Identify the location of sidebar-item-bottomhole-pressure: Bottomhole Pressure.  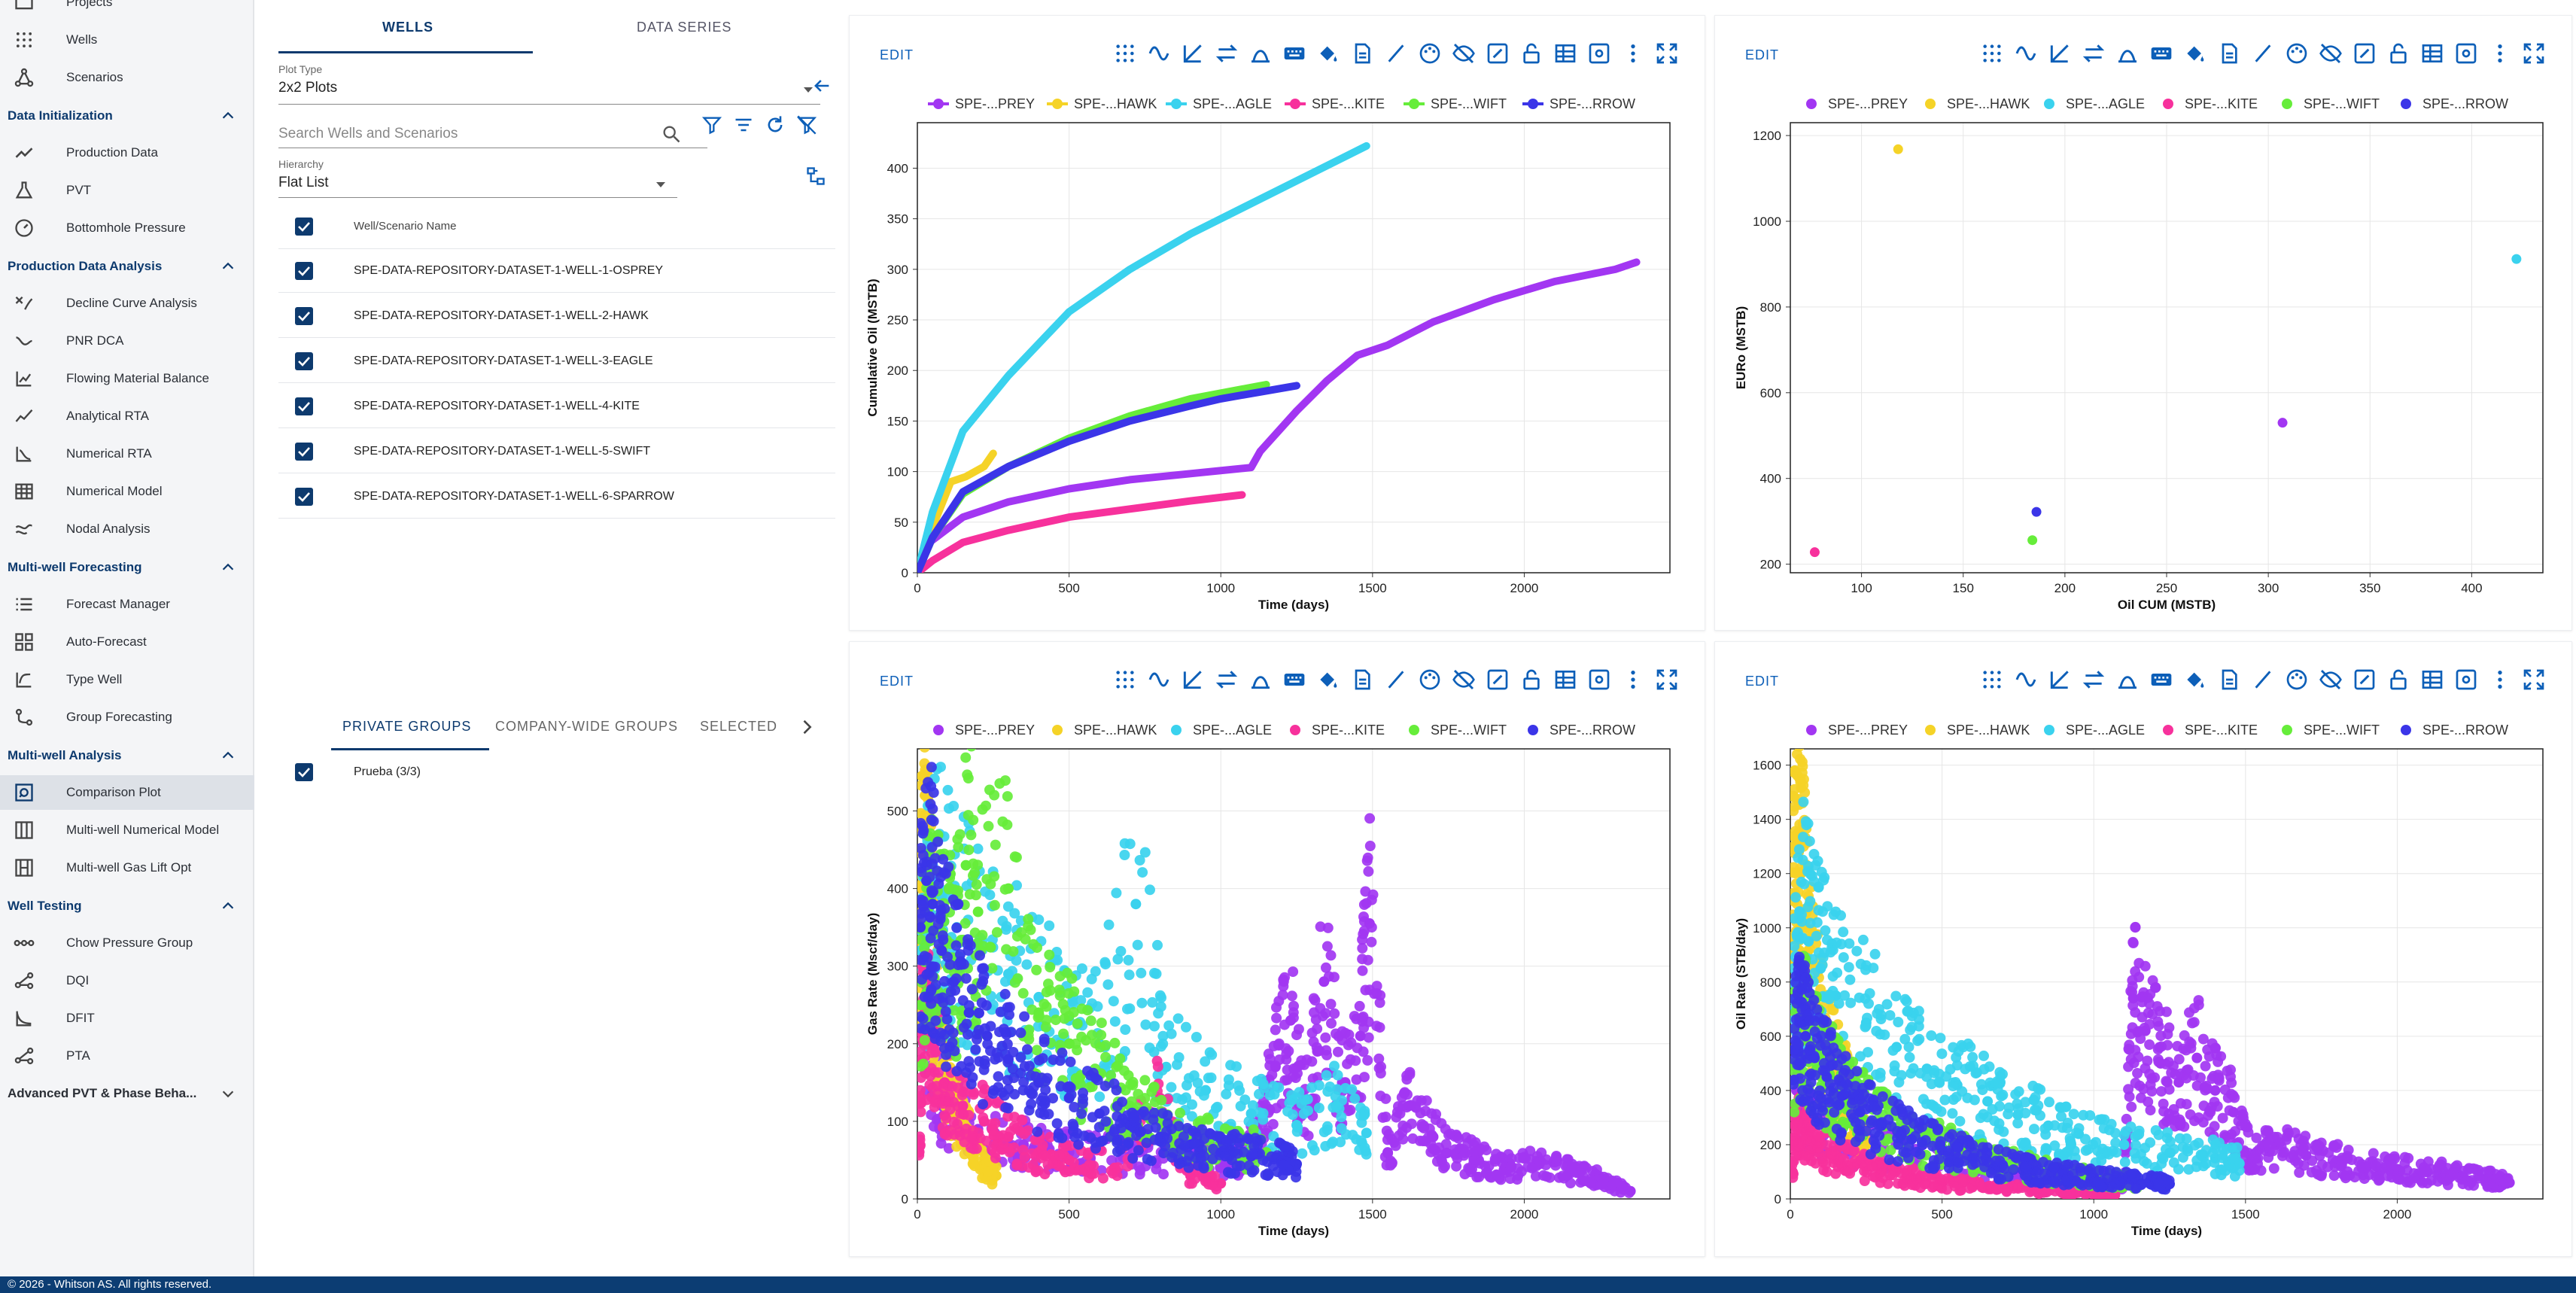
(127, 228).